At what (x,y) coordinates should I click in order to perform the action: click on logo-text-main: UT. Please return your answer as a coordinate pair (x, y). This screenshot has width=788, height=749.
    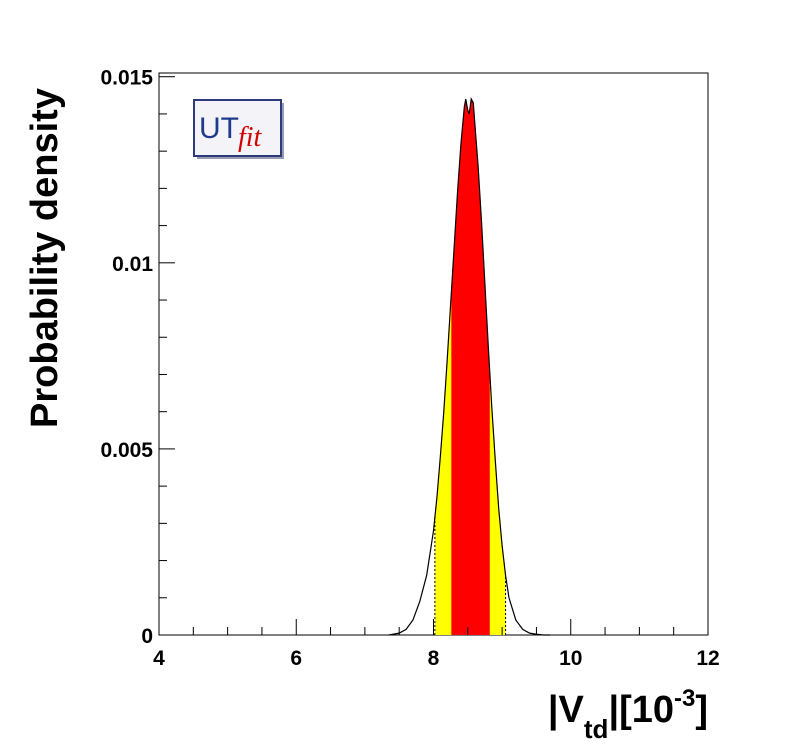
    Looking at the image, I should click on (219, 128).